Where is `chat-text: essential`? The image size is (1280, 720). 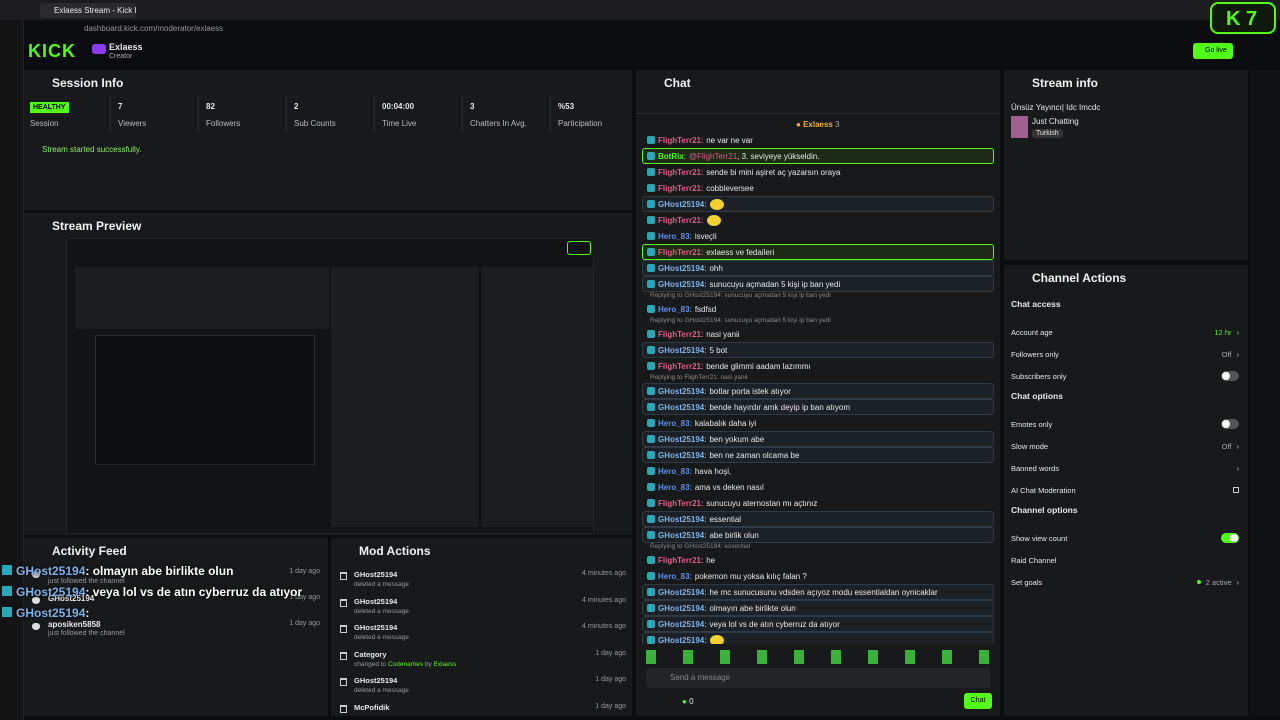 chat-text: essential is located at coordinates (725, 519).